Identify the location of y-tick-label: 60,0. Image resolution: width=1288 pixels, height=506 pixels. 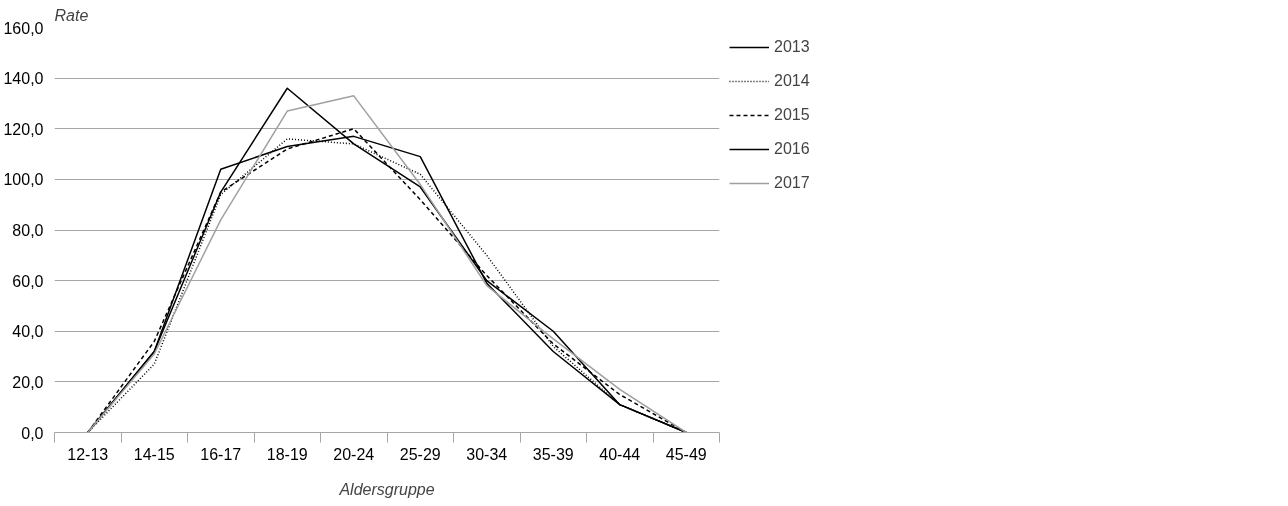
(28, 281).